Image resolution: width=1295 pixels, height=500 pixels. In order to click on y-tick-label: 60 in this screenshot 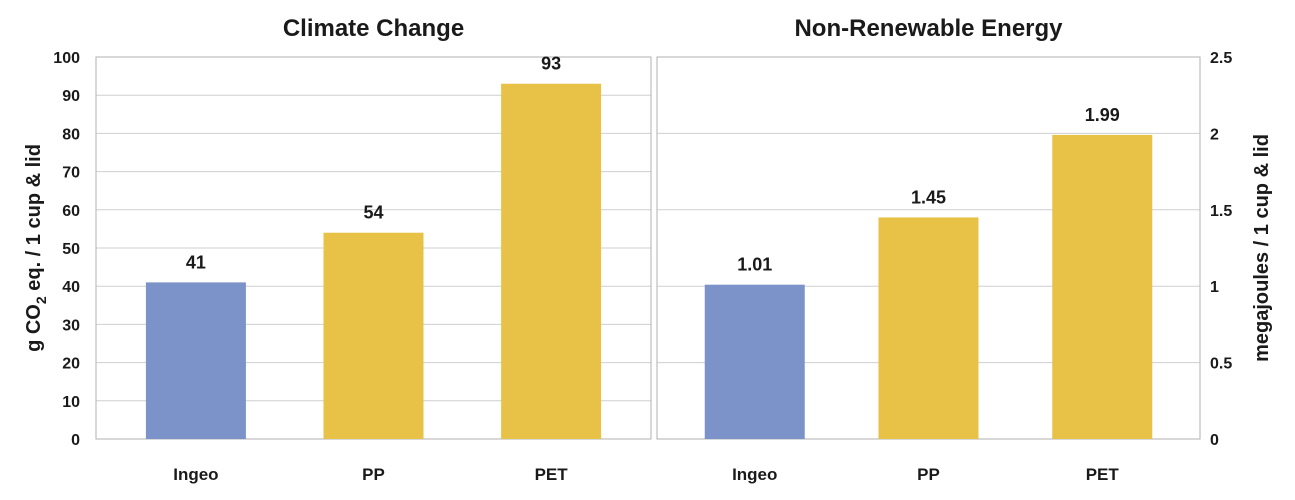, I will do `click(71, 211)`.